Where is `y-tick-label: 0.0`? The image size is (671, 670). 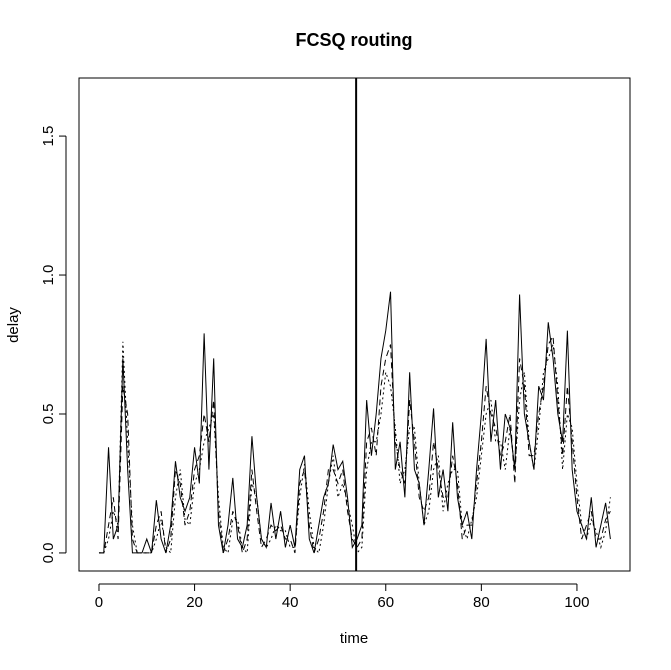
y-tick-label: 0.0 is located at coordinates (48, 553).